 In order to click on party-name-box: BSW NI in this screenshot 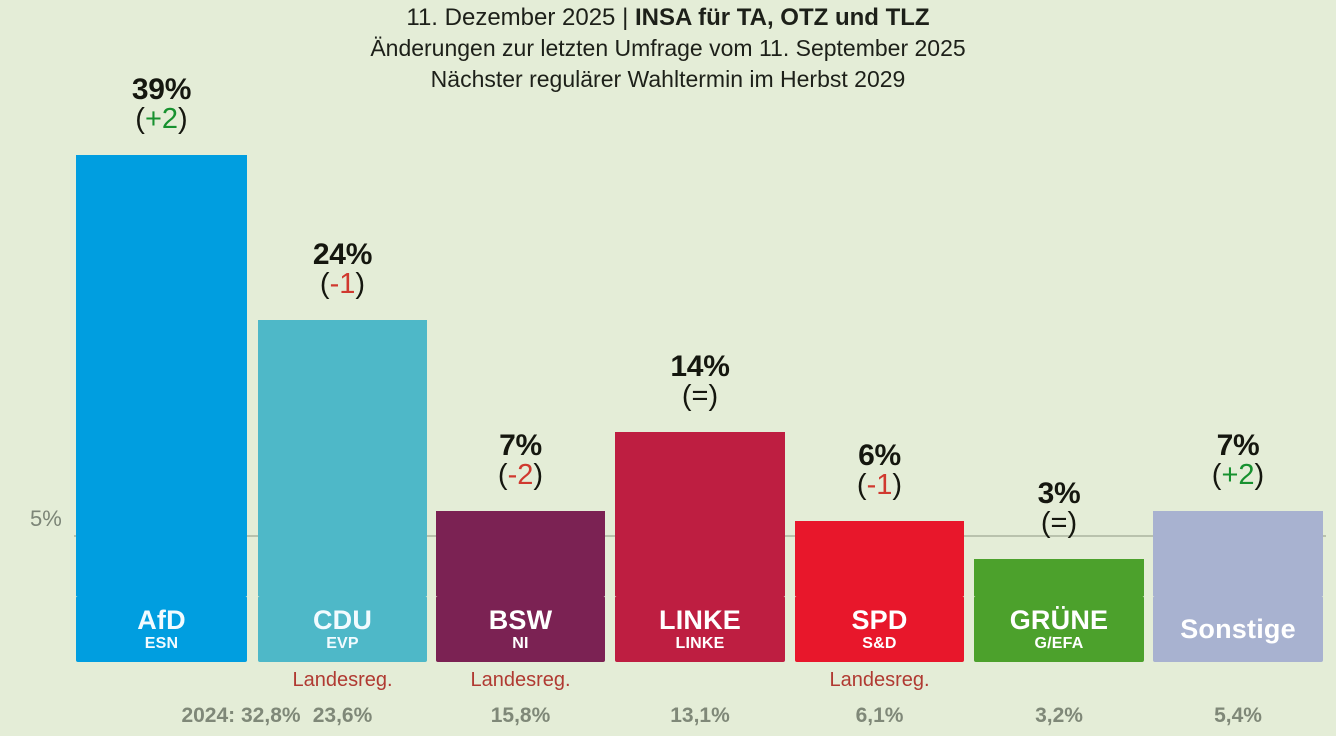, I will do `click(520, 629)`.